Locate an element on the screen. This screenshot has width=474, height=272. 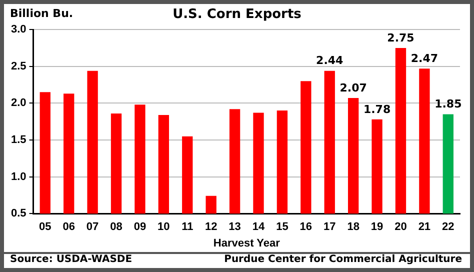
x-tick-label: 09 is located at coordinates (140, 227).